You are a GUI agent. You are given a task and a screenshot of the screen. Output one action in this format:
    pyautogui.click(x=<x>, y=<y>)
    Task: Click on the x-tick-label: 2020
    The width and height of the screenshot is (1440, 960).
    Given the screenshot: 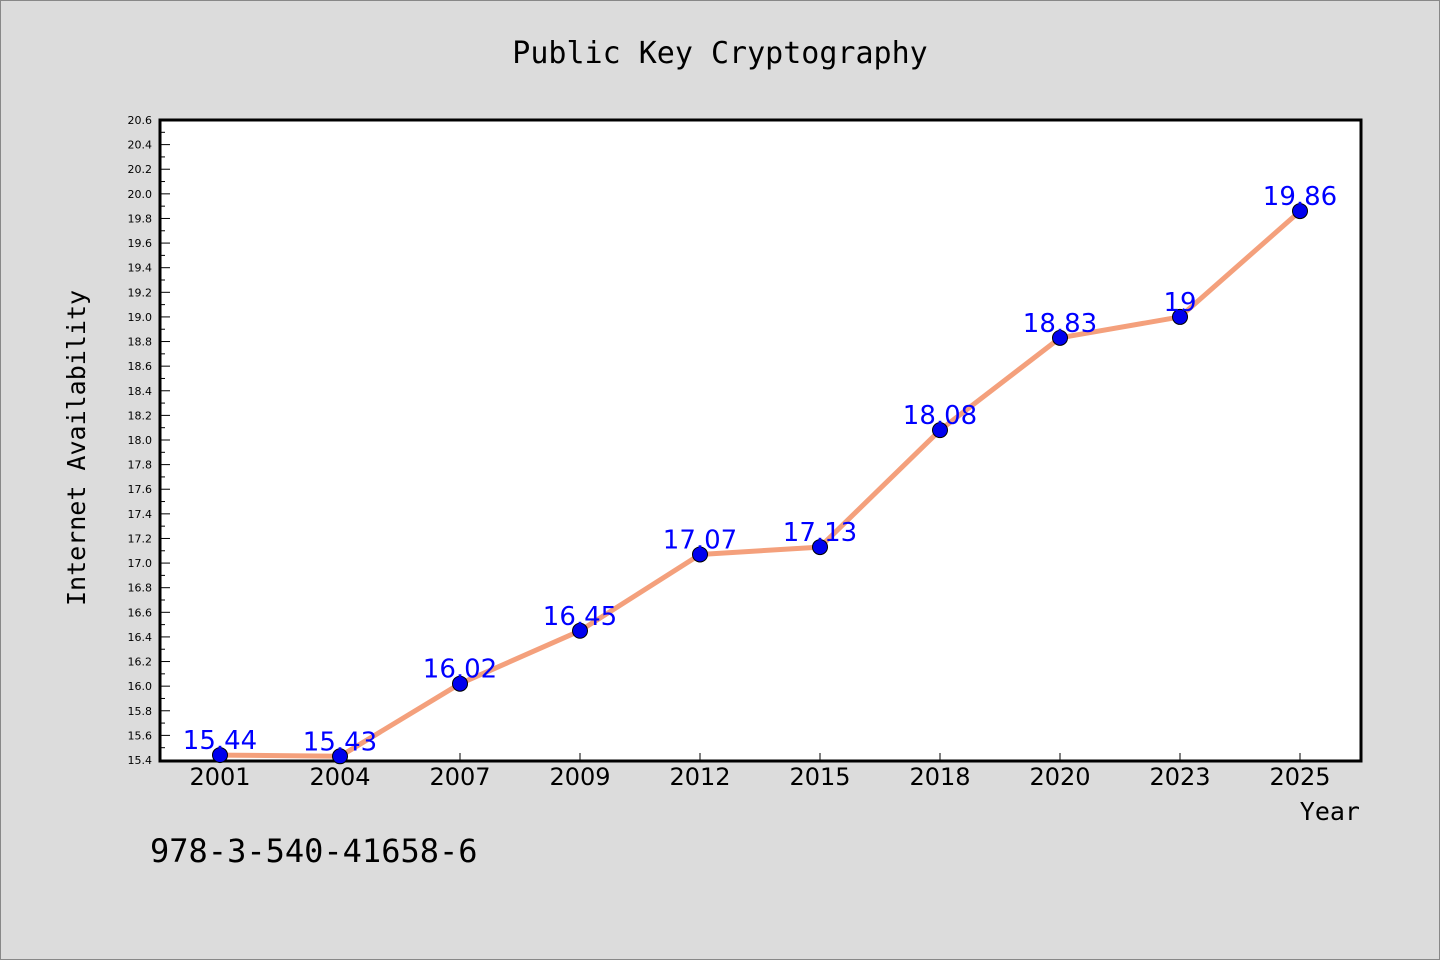 What is the action you would take?
    pyautogui.click(x=1059, y=777)
    